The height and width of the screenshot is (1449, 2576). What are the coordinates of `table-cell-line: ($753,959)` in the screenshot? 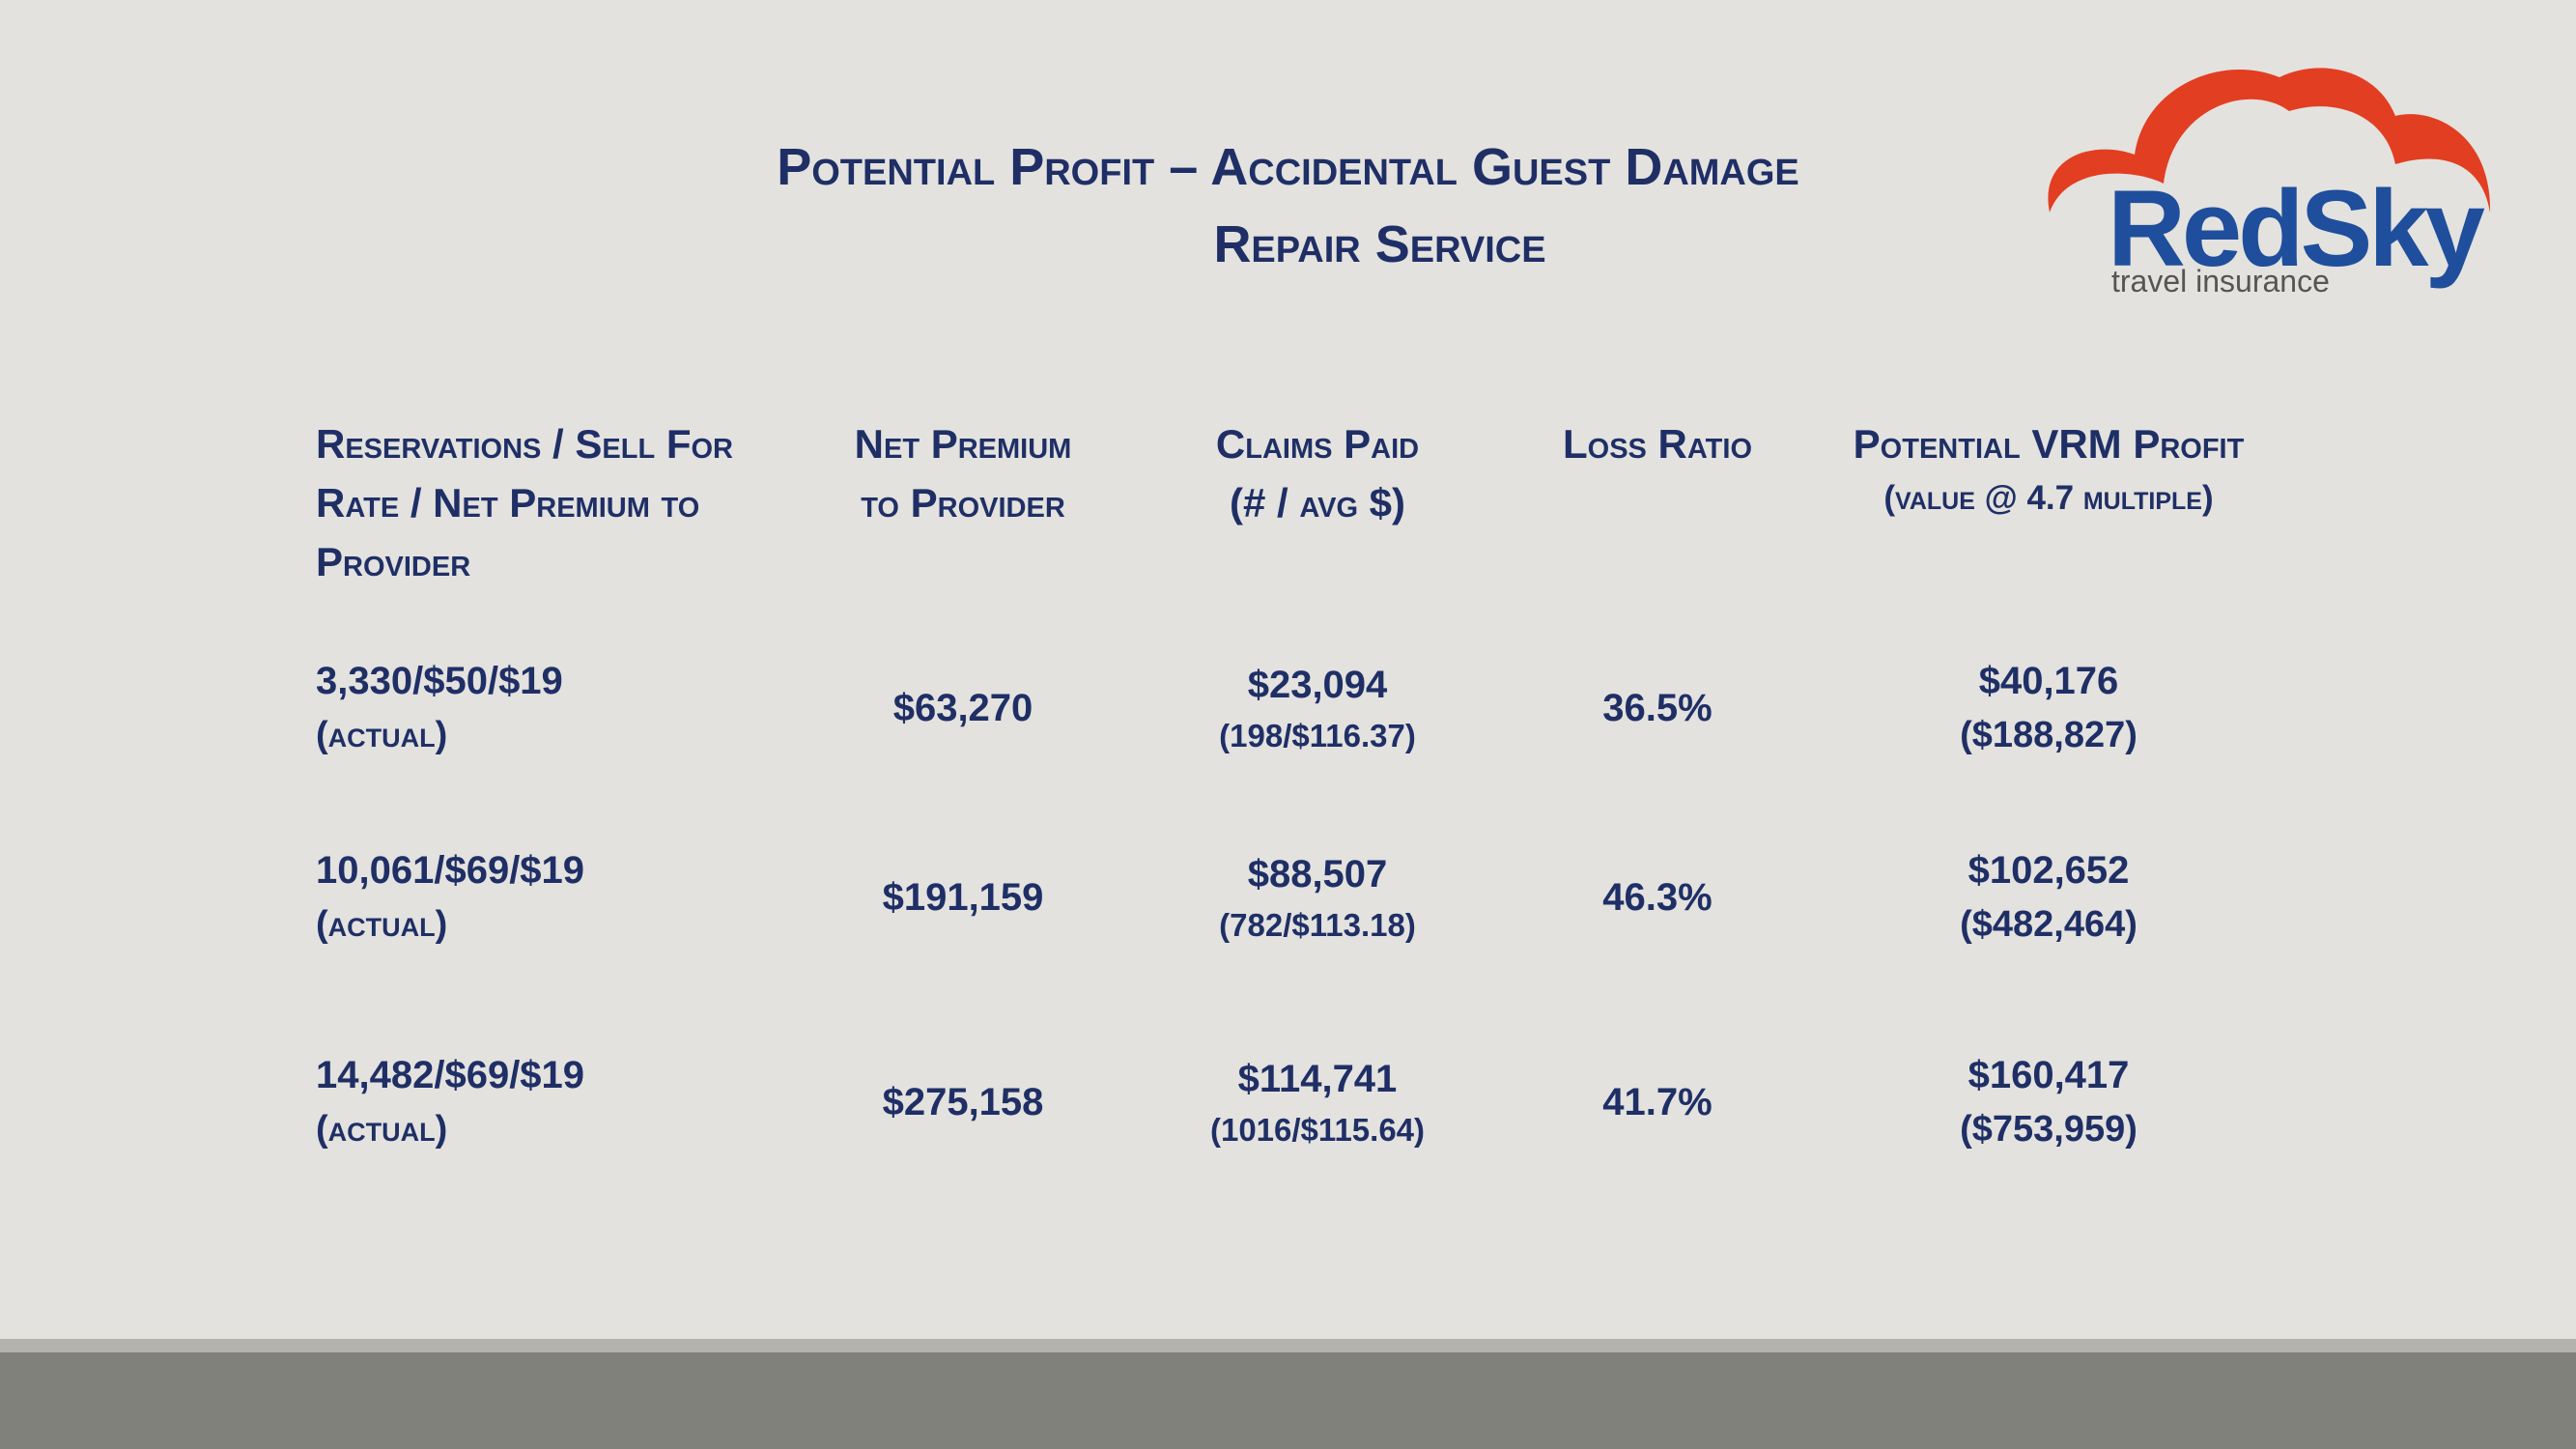 It's located at (2048, 1130).